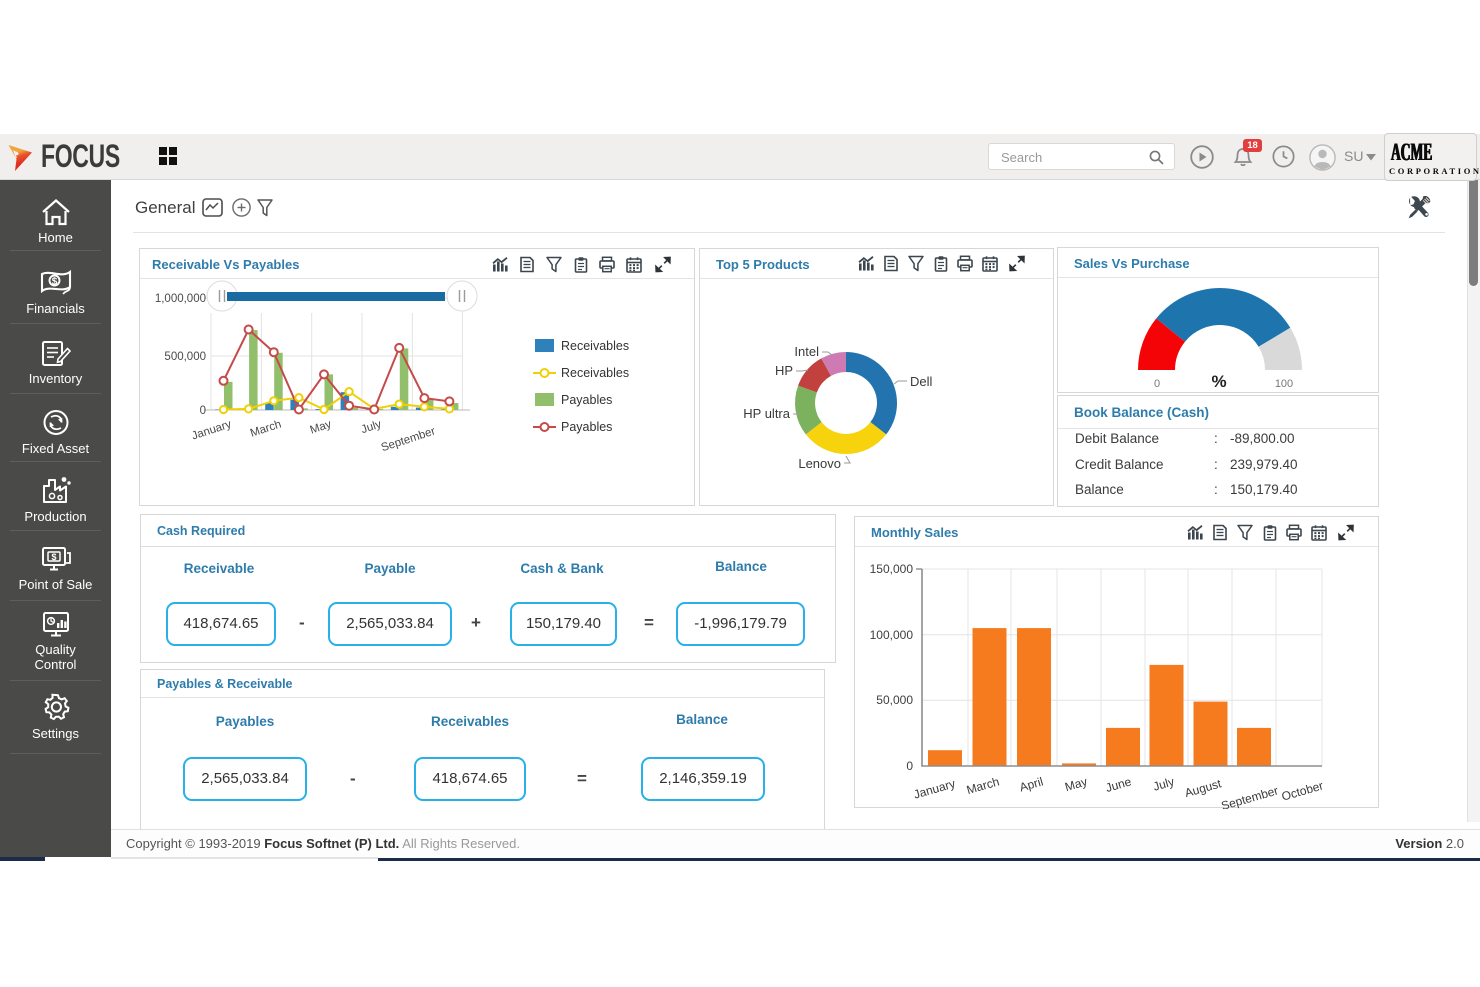 This screenshot has width=1480, height=987. I want to click on svg-text: 100, so click(1284, 384).